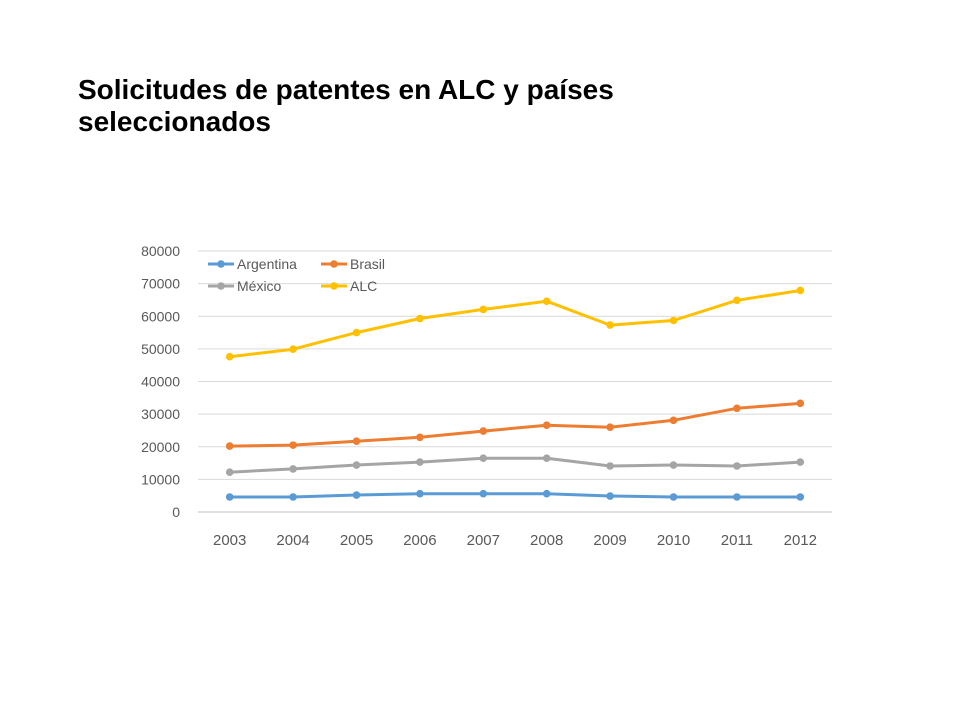 Image resolution: width=960 pixels, height=720 pixels. I want to click on series-line-brasil, so click(515, 424).